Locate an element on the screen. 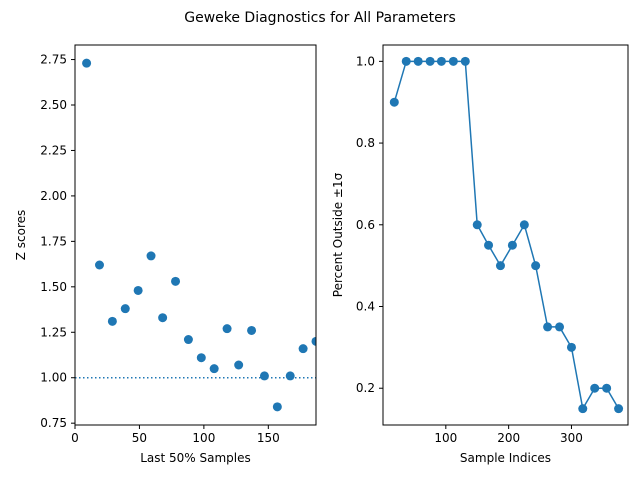 Image resolution: width=640 pixels, height=480 pixels. y-tick-label: 2.25 is located at coordinates (53, 150).